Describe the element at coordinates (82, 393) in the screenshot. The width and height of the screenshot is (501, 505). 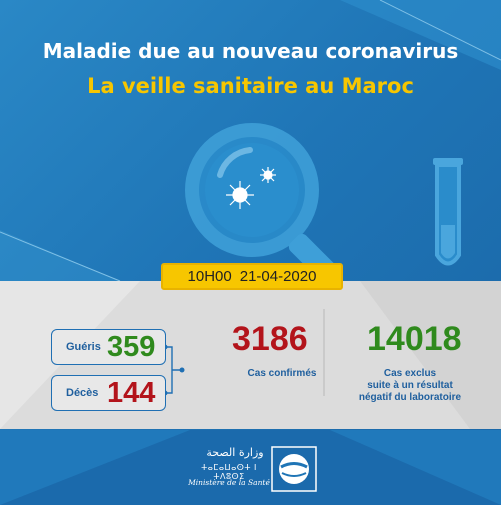
I see `deaths-label: Décès` at that location.